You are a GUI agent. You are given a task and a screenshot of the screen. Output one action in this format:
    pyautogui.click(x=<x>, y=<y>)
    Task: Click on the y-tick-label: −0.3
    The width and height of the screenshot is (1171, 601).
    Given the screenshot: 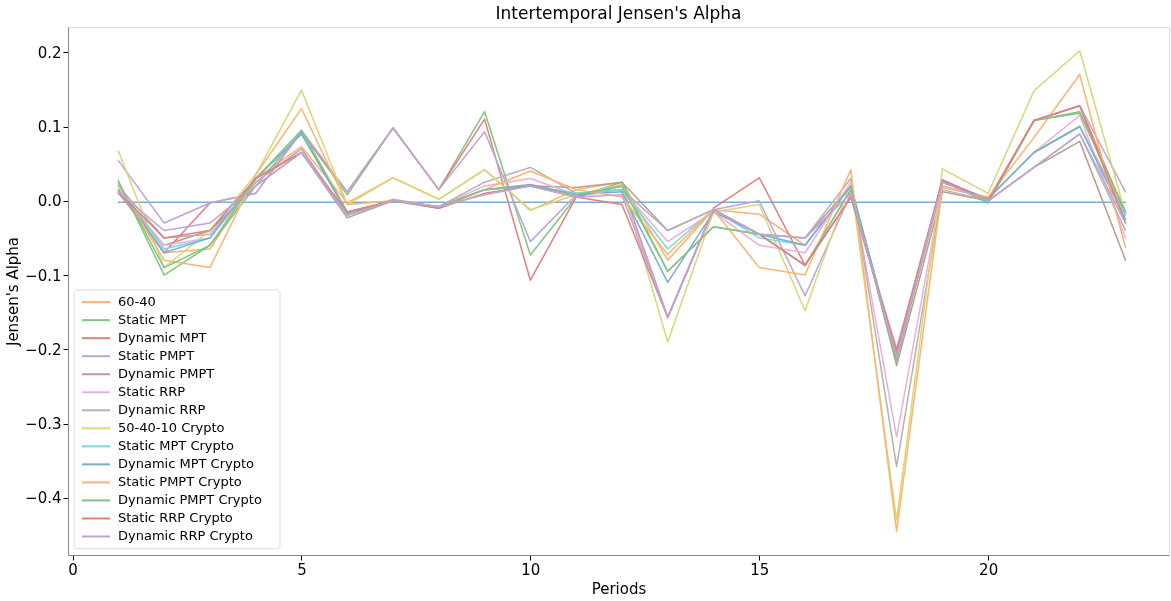 What is the action you would take?
    pyautogui.click(x=43, y=424)
    